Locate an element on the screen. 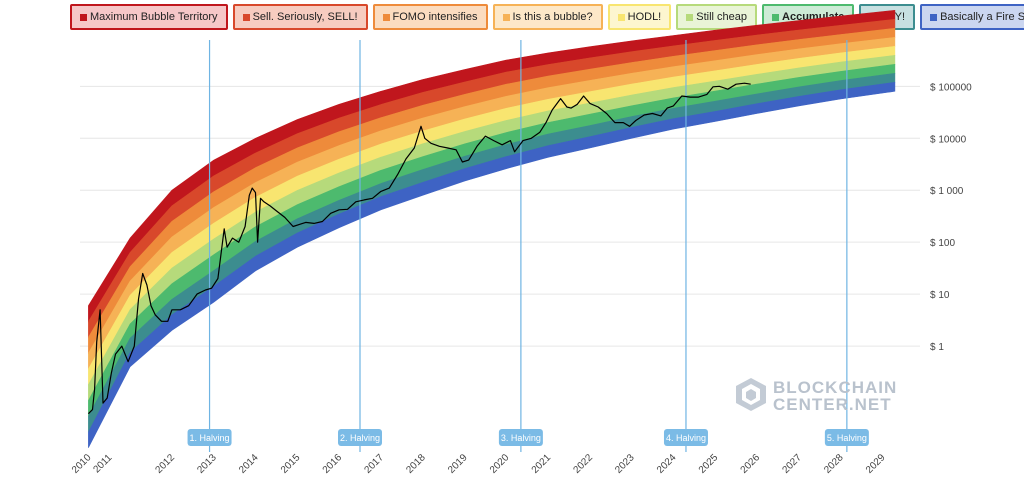 The width and height of the screenshot is (1024, 494). logo-line-1: BLOCKCHAIN is located at coordinates (835, 387).